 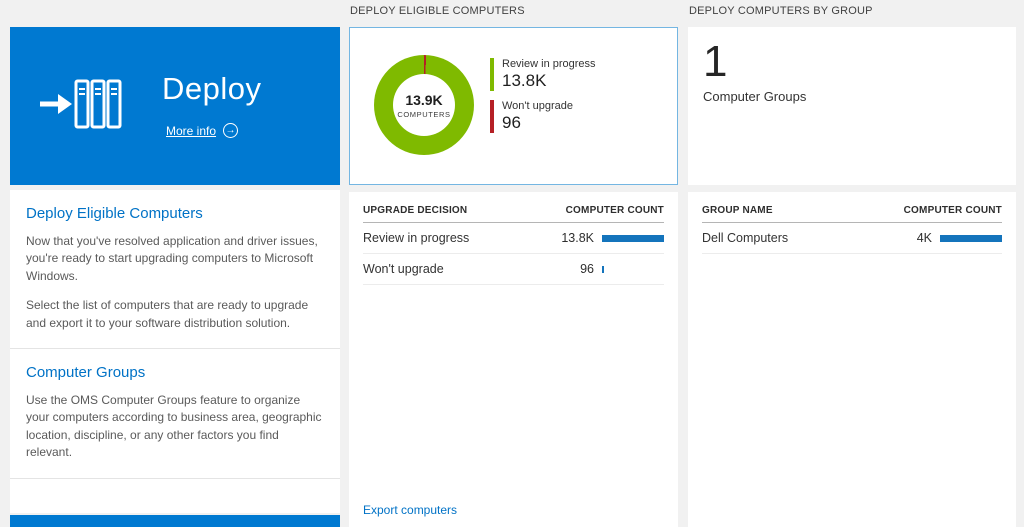 I want to click on table-row-dell-computers: Dell Computers 4K, so click(x=852, y=238).